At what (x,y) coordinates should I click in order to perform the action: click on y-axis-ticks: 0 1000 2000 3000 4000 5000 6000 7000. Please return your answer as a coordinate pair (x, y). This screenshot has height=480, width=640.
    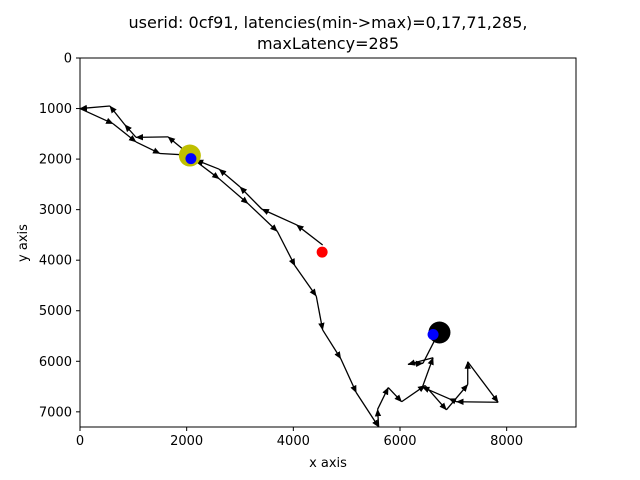
    Looking at the image, I should click on (59, 236).